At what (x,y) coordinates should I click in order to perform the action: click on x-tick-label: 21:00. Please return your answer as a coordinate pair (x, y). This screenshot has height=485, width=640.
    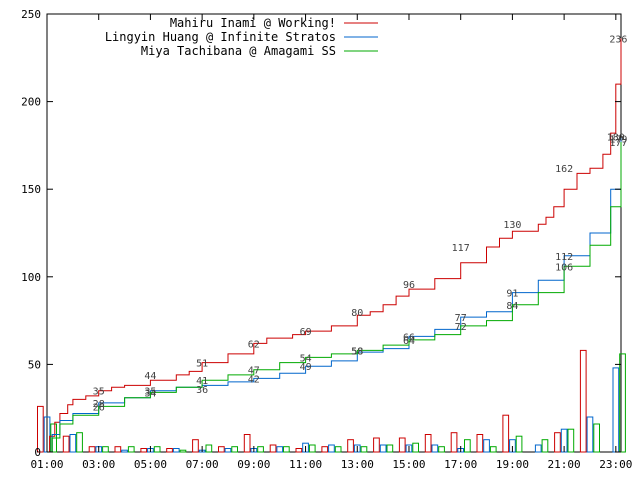
    Looking at the image, I should click on (564, 464).